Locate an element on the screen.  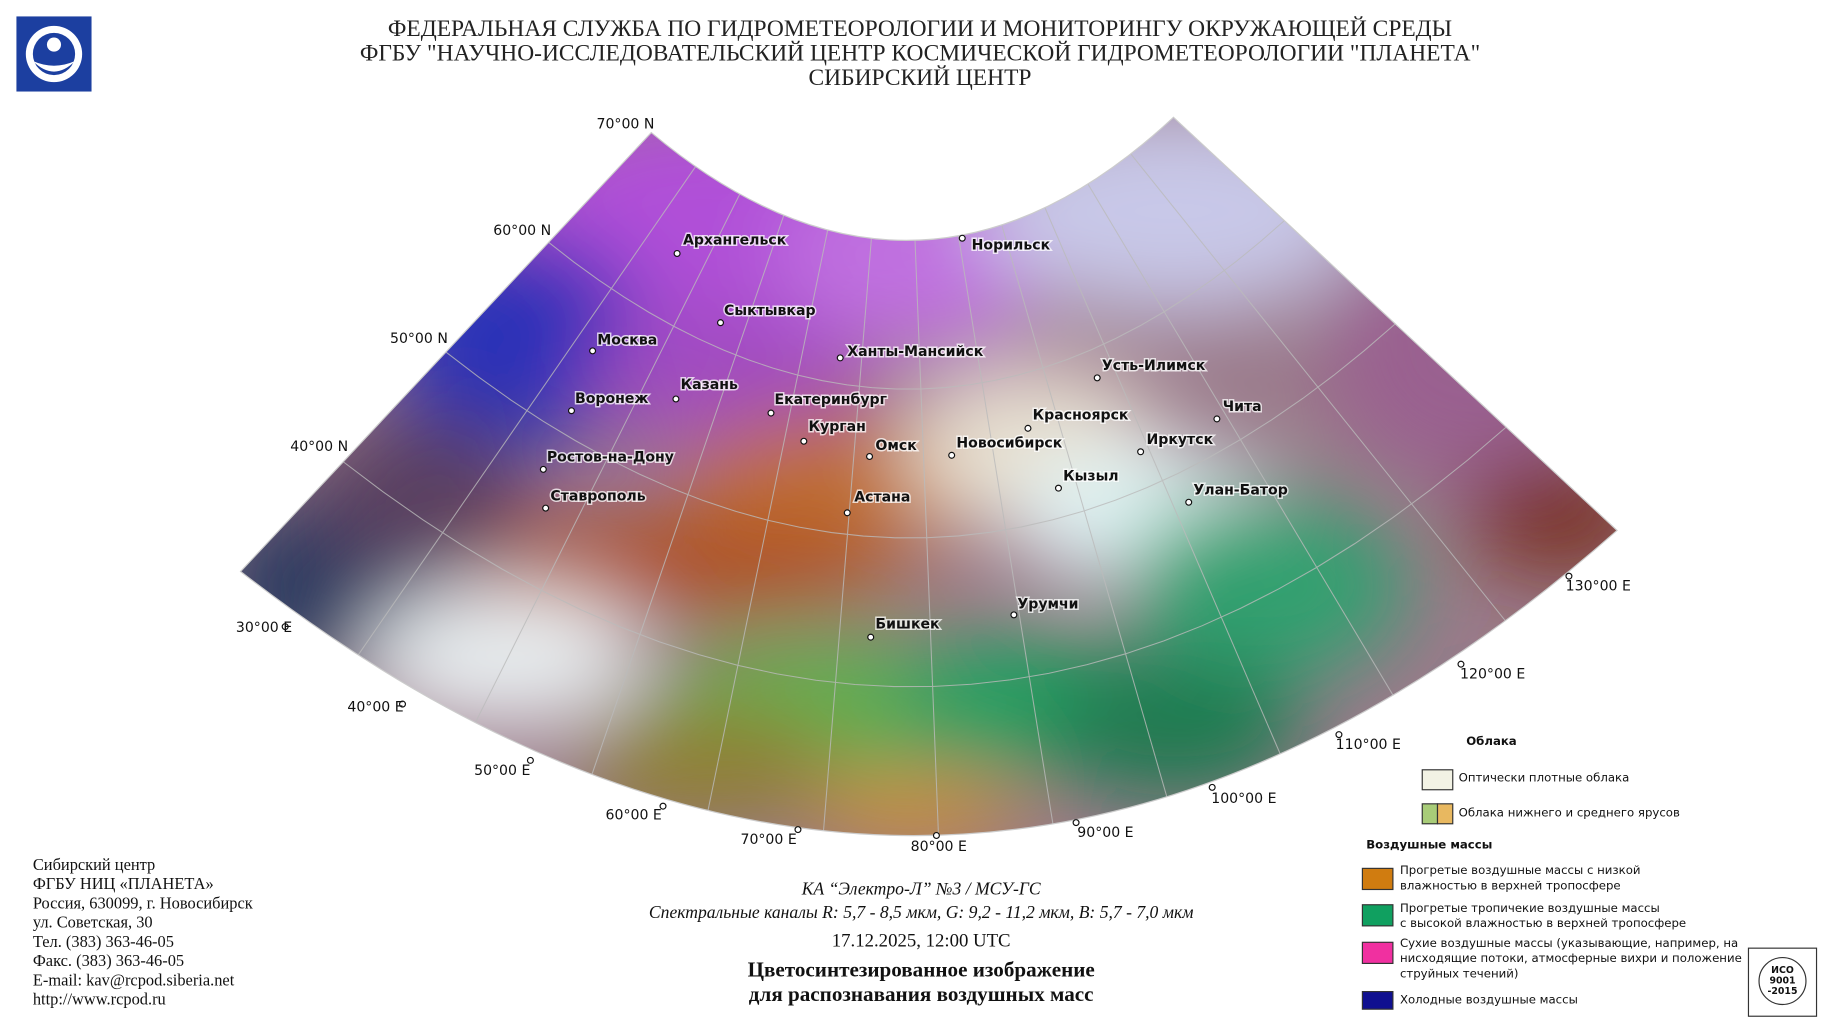
latitude-label: 60°00 N is located at coordinates (522, 231).